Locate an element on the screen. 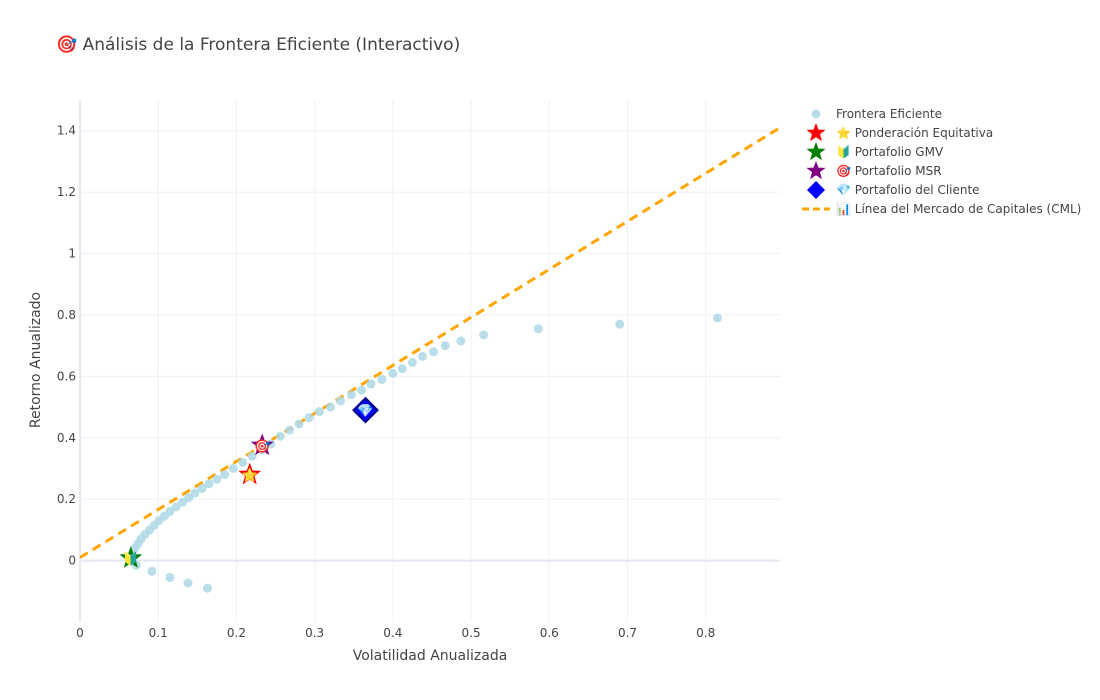  legend-label: ⭐ Ponderación Equitativa is located at coordinates (914, 133).